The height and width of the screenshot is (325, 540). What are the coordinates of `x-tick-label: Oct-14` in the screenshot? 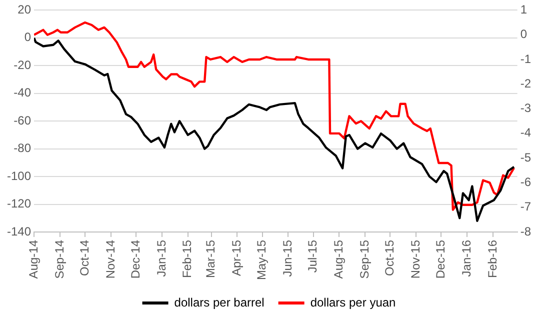 It's located at (84, 258).